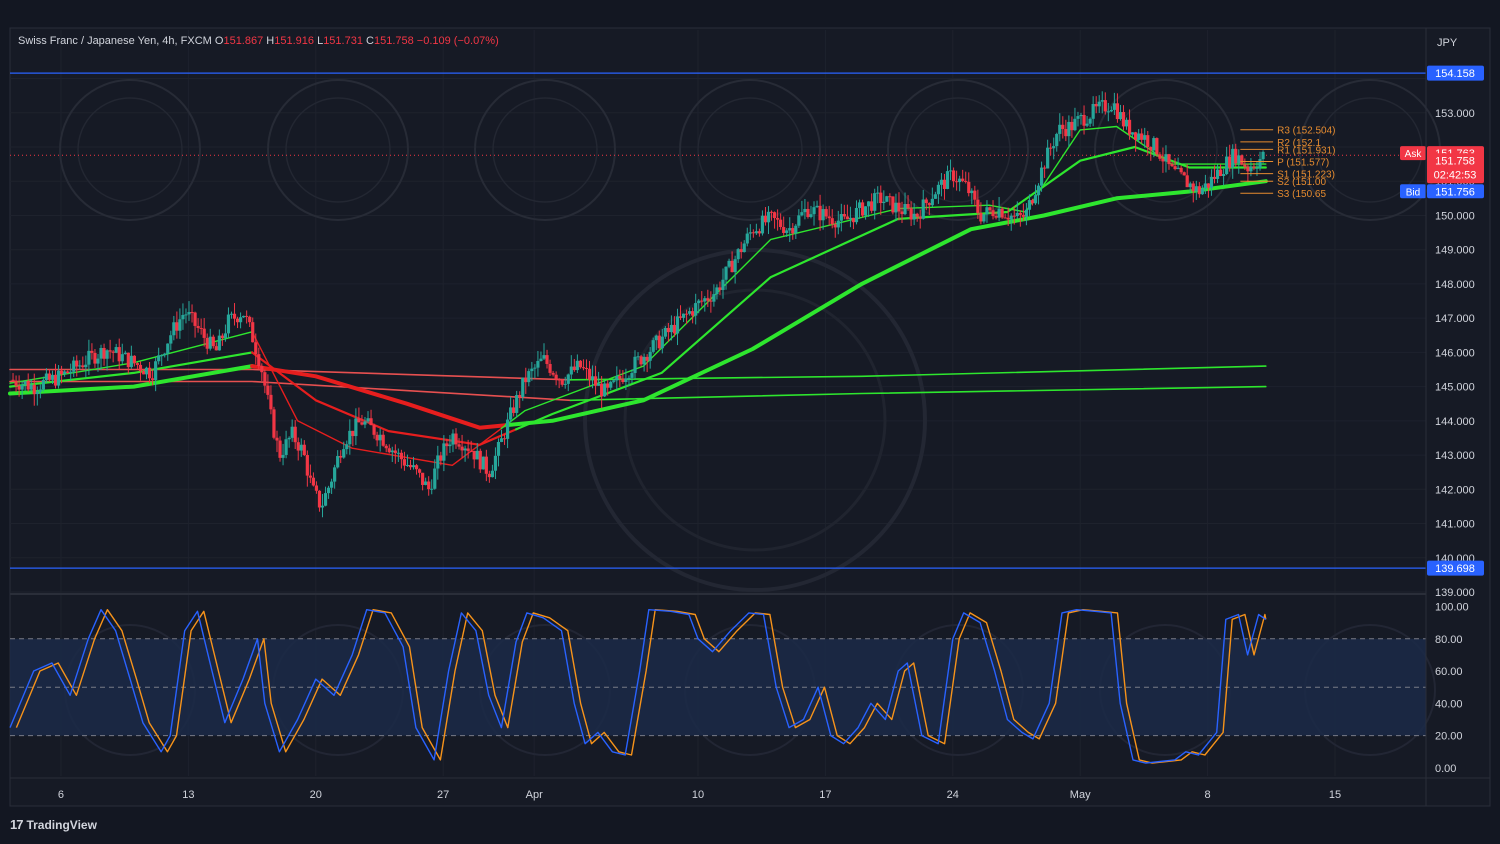 This screenshot has width=1500, height=844. Describe the element at coordinates (1455, 422) in the screenshot. I see `price-tick-label: 144.000` at that location.